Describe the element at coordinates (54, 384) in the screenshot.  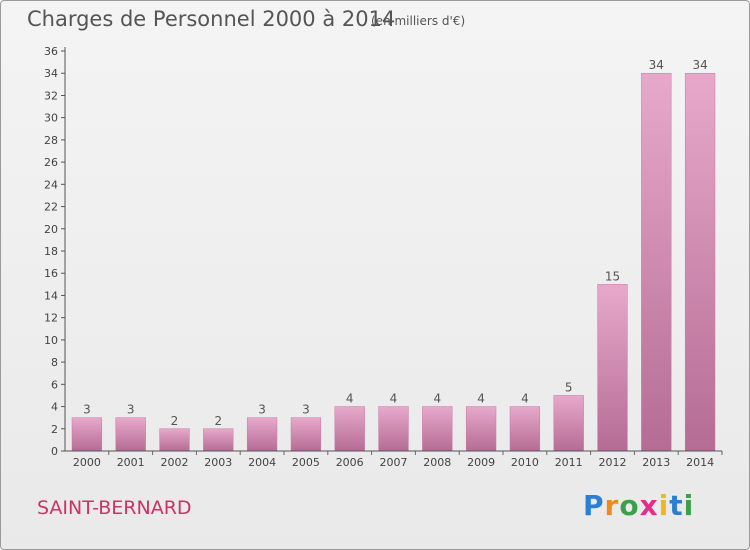
I see `y-tick-label: 6` at that location.